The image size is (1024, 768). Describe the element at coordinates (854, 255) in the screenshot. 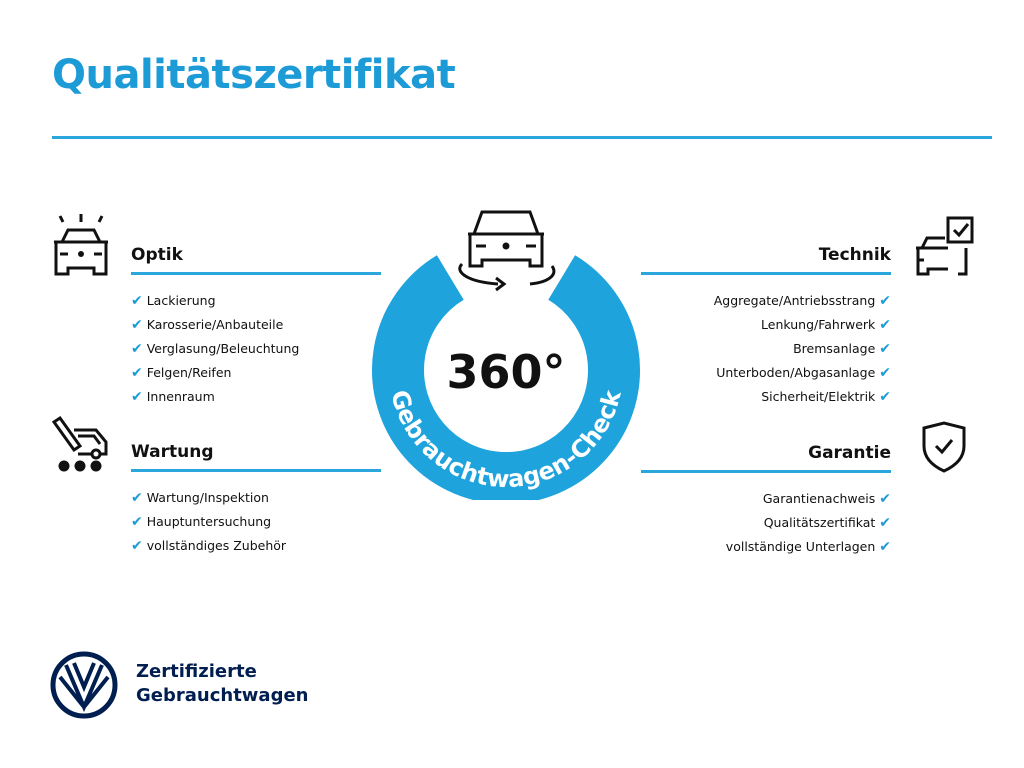

I see `section-title: Technik` at that location.